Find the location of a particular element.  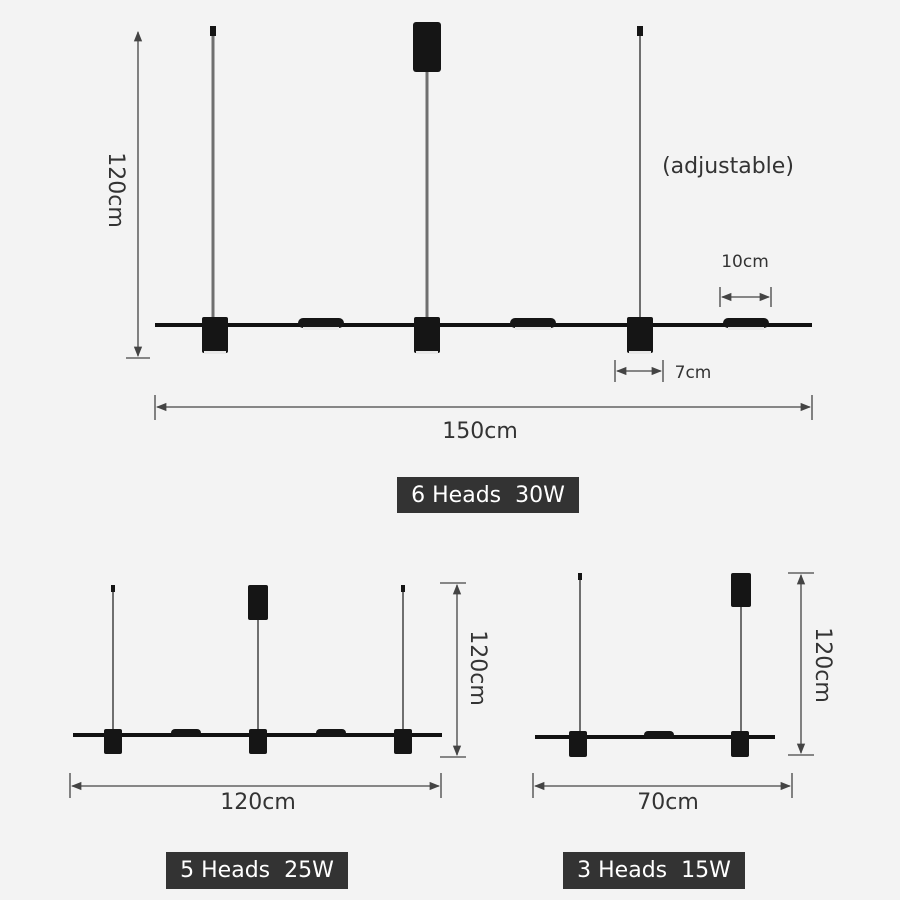

adjustable-note: (adjustable) is located at coordinates (728, 166).